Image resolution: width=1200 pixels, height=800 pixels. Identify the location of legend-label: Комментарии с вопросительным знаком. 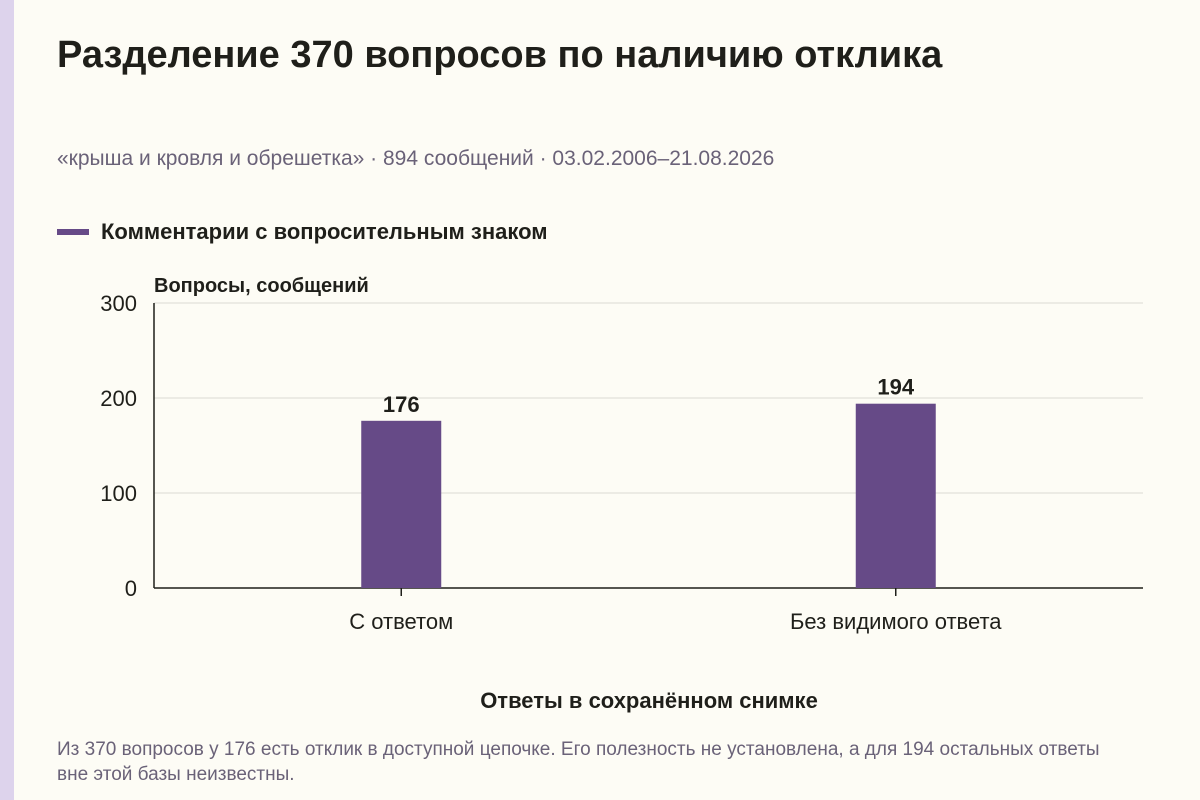
(324, 231).